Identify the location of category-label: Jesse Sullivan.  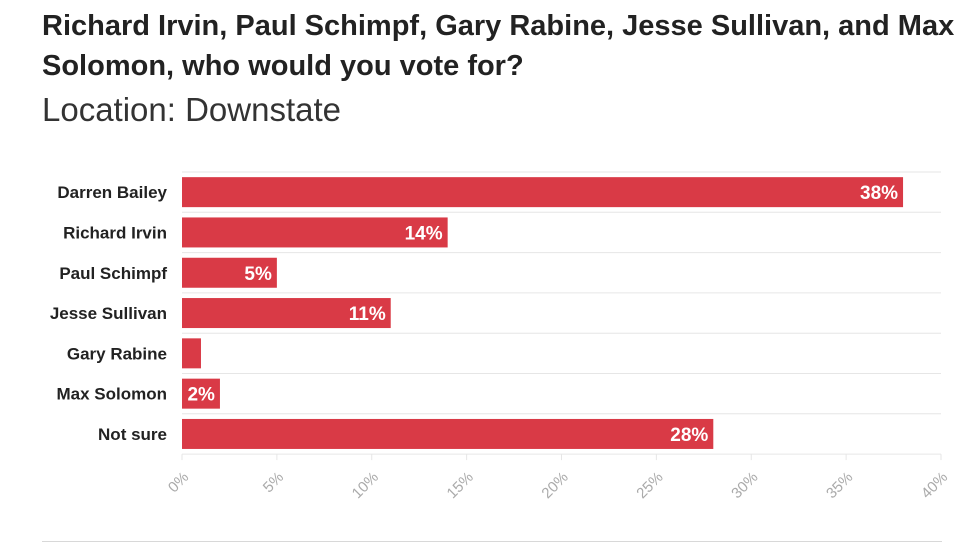
(108, 313).